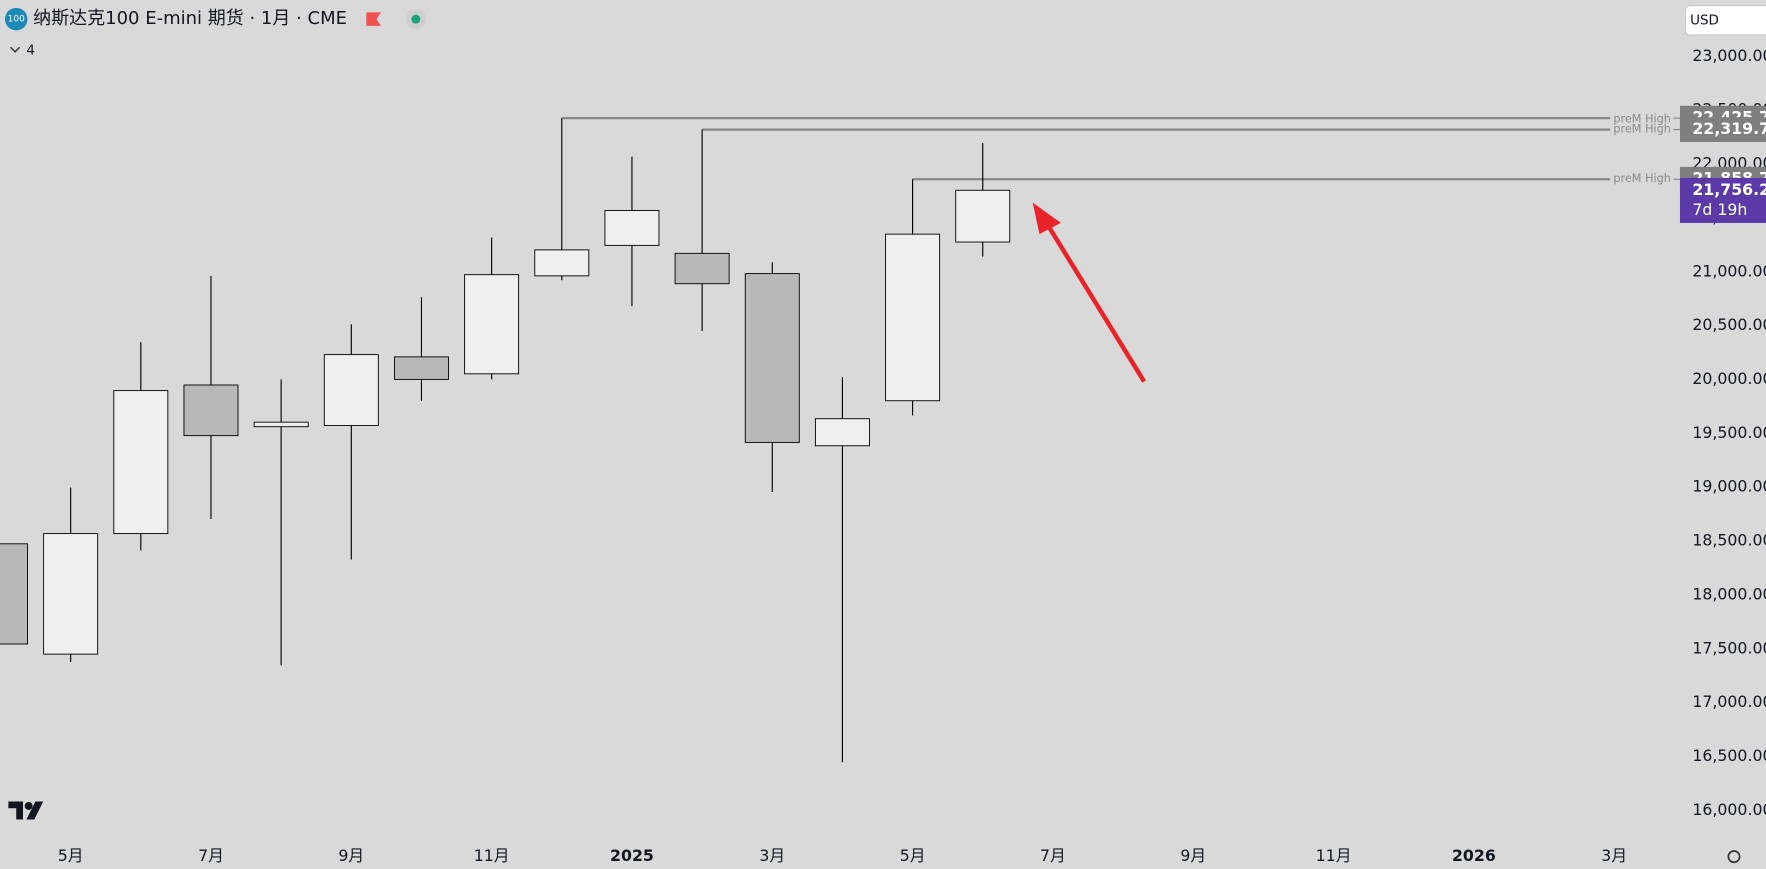 This screenshot has height=869, width=1766. I want to click on symbol-icon, so click(16, 19).